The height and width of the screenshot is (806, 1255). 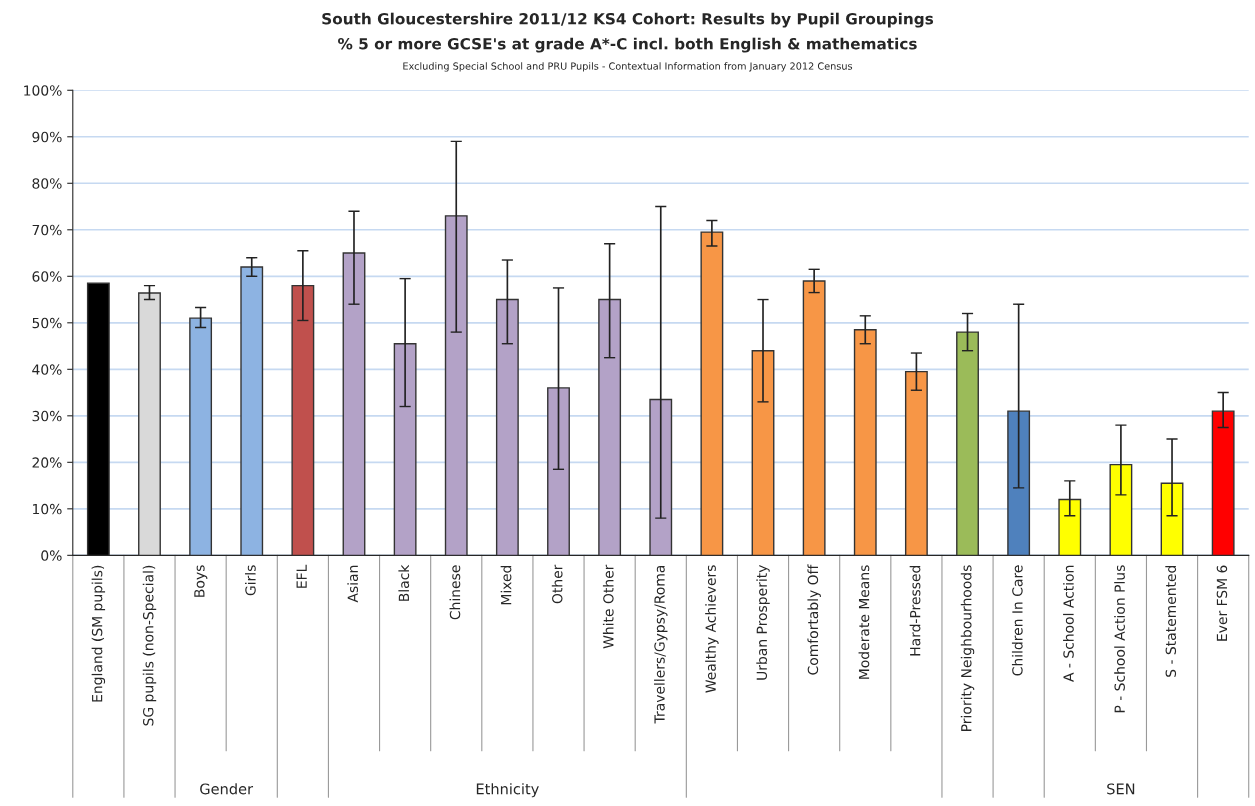 What do you see at coordinates (506, 585) in the screenshot?
I see `x-tick-label: Mixed` at bounding box center [506, 585].